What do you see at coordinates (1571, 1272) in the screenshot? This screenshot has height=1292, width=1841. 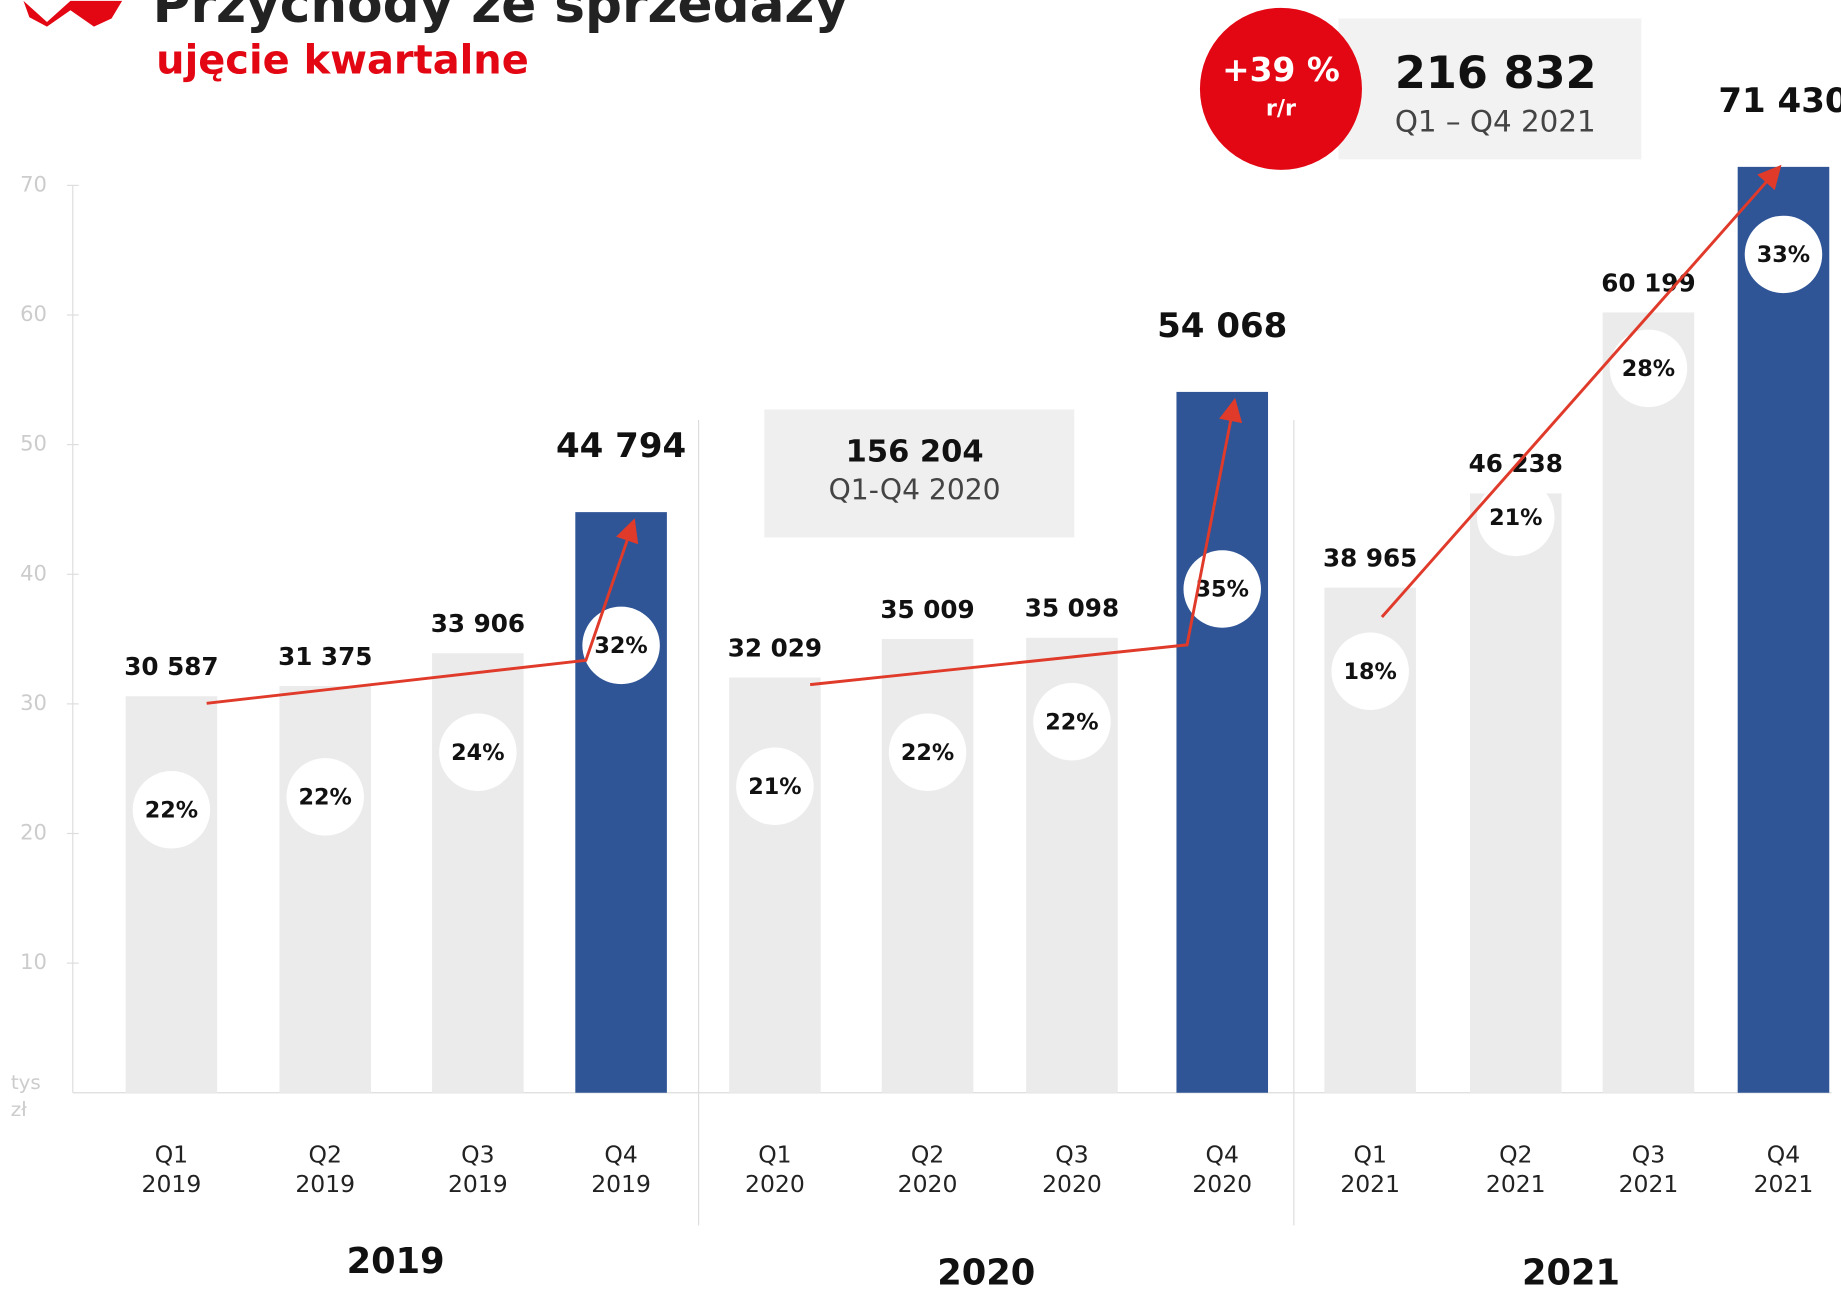 I see `year-label: 2021` at bounding box center [1571, 1272].